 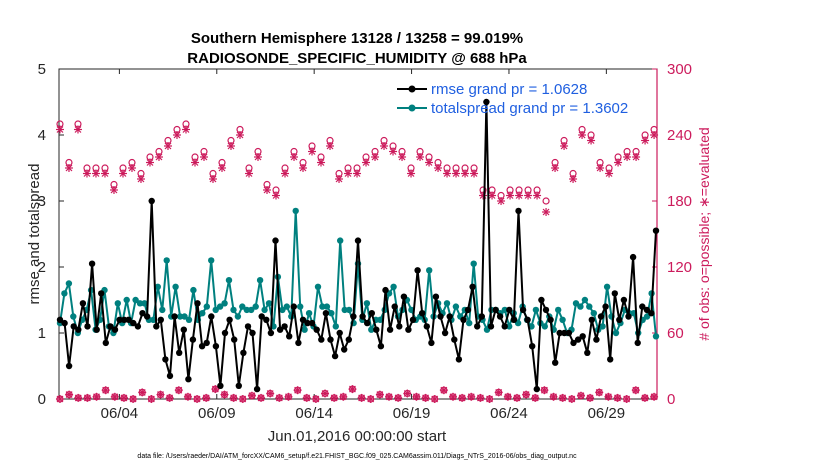 I want to click on y-tick-label: 3, so click(x=42, y=201).